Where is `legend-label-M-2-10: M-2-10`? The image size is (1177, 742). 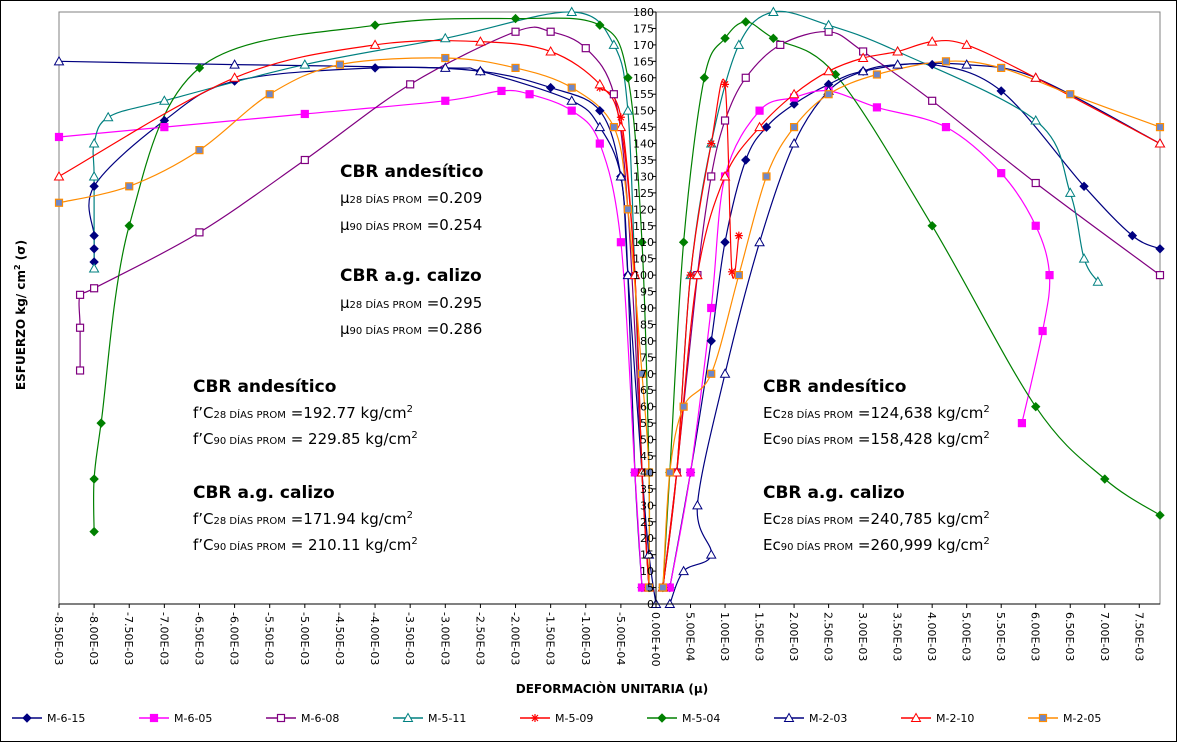 legend-label-M-2-10: M-2-10 is located at coordinates (955, 718).